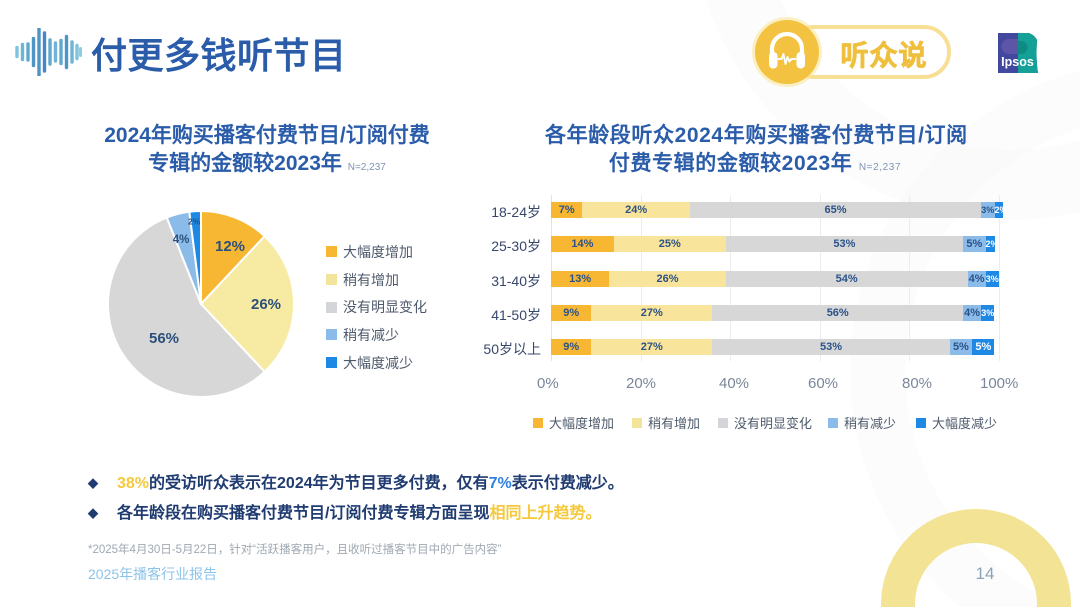 This screenshot has width=1080, height=607. I want to click on svg-text: 4%, so click(181, 240).